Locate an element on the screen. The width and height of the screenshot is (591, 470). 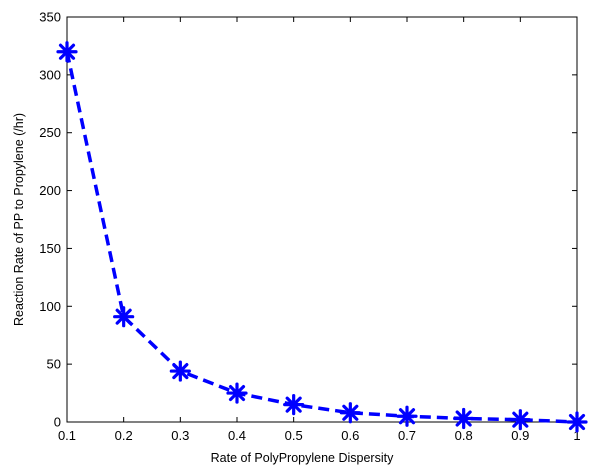
y-tick-label: 350 is located at coordinates (50, 17).